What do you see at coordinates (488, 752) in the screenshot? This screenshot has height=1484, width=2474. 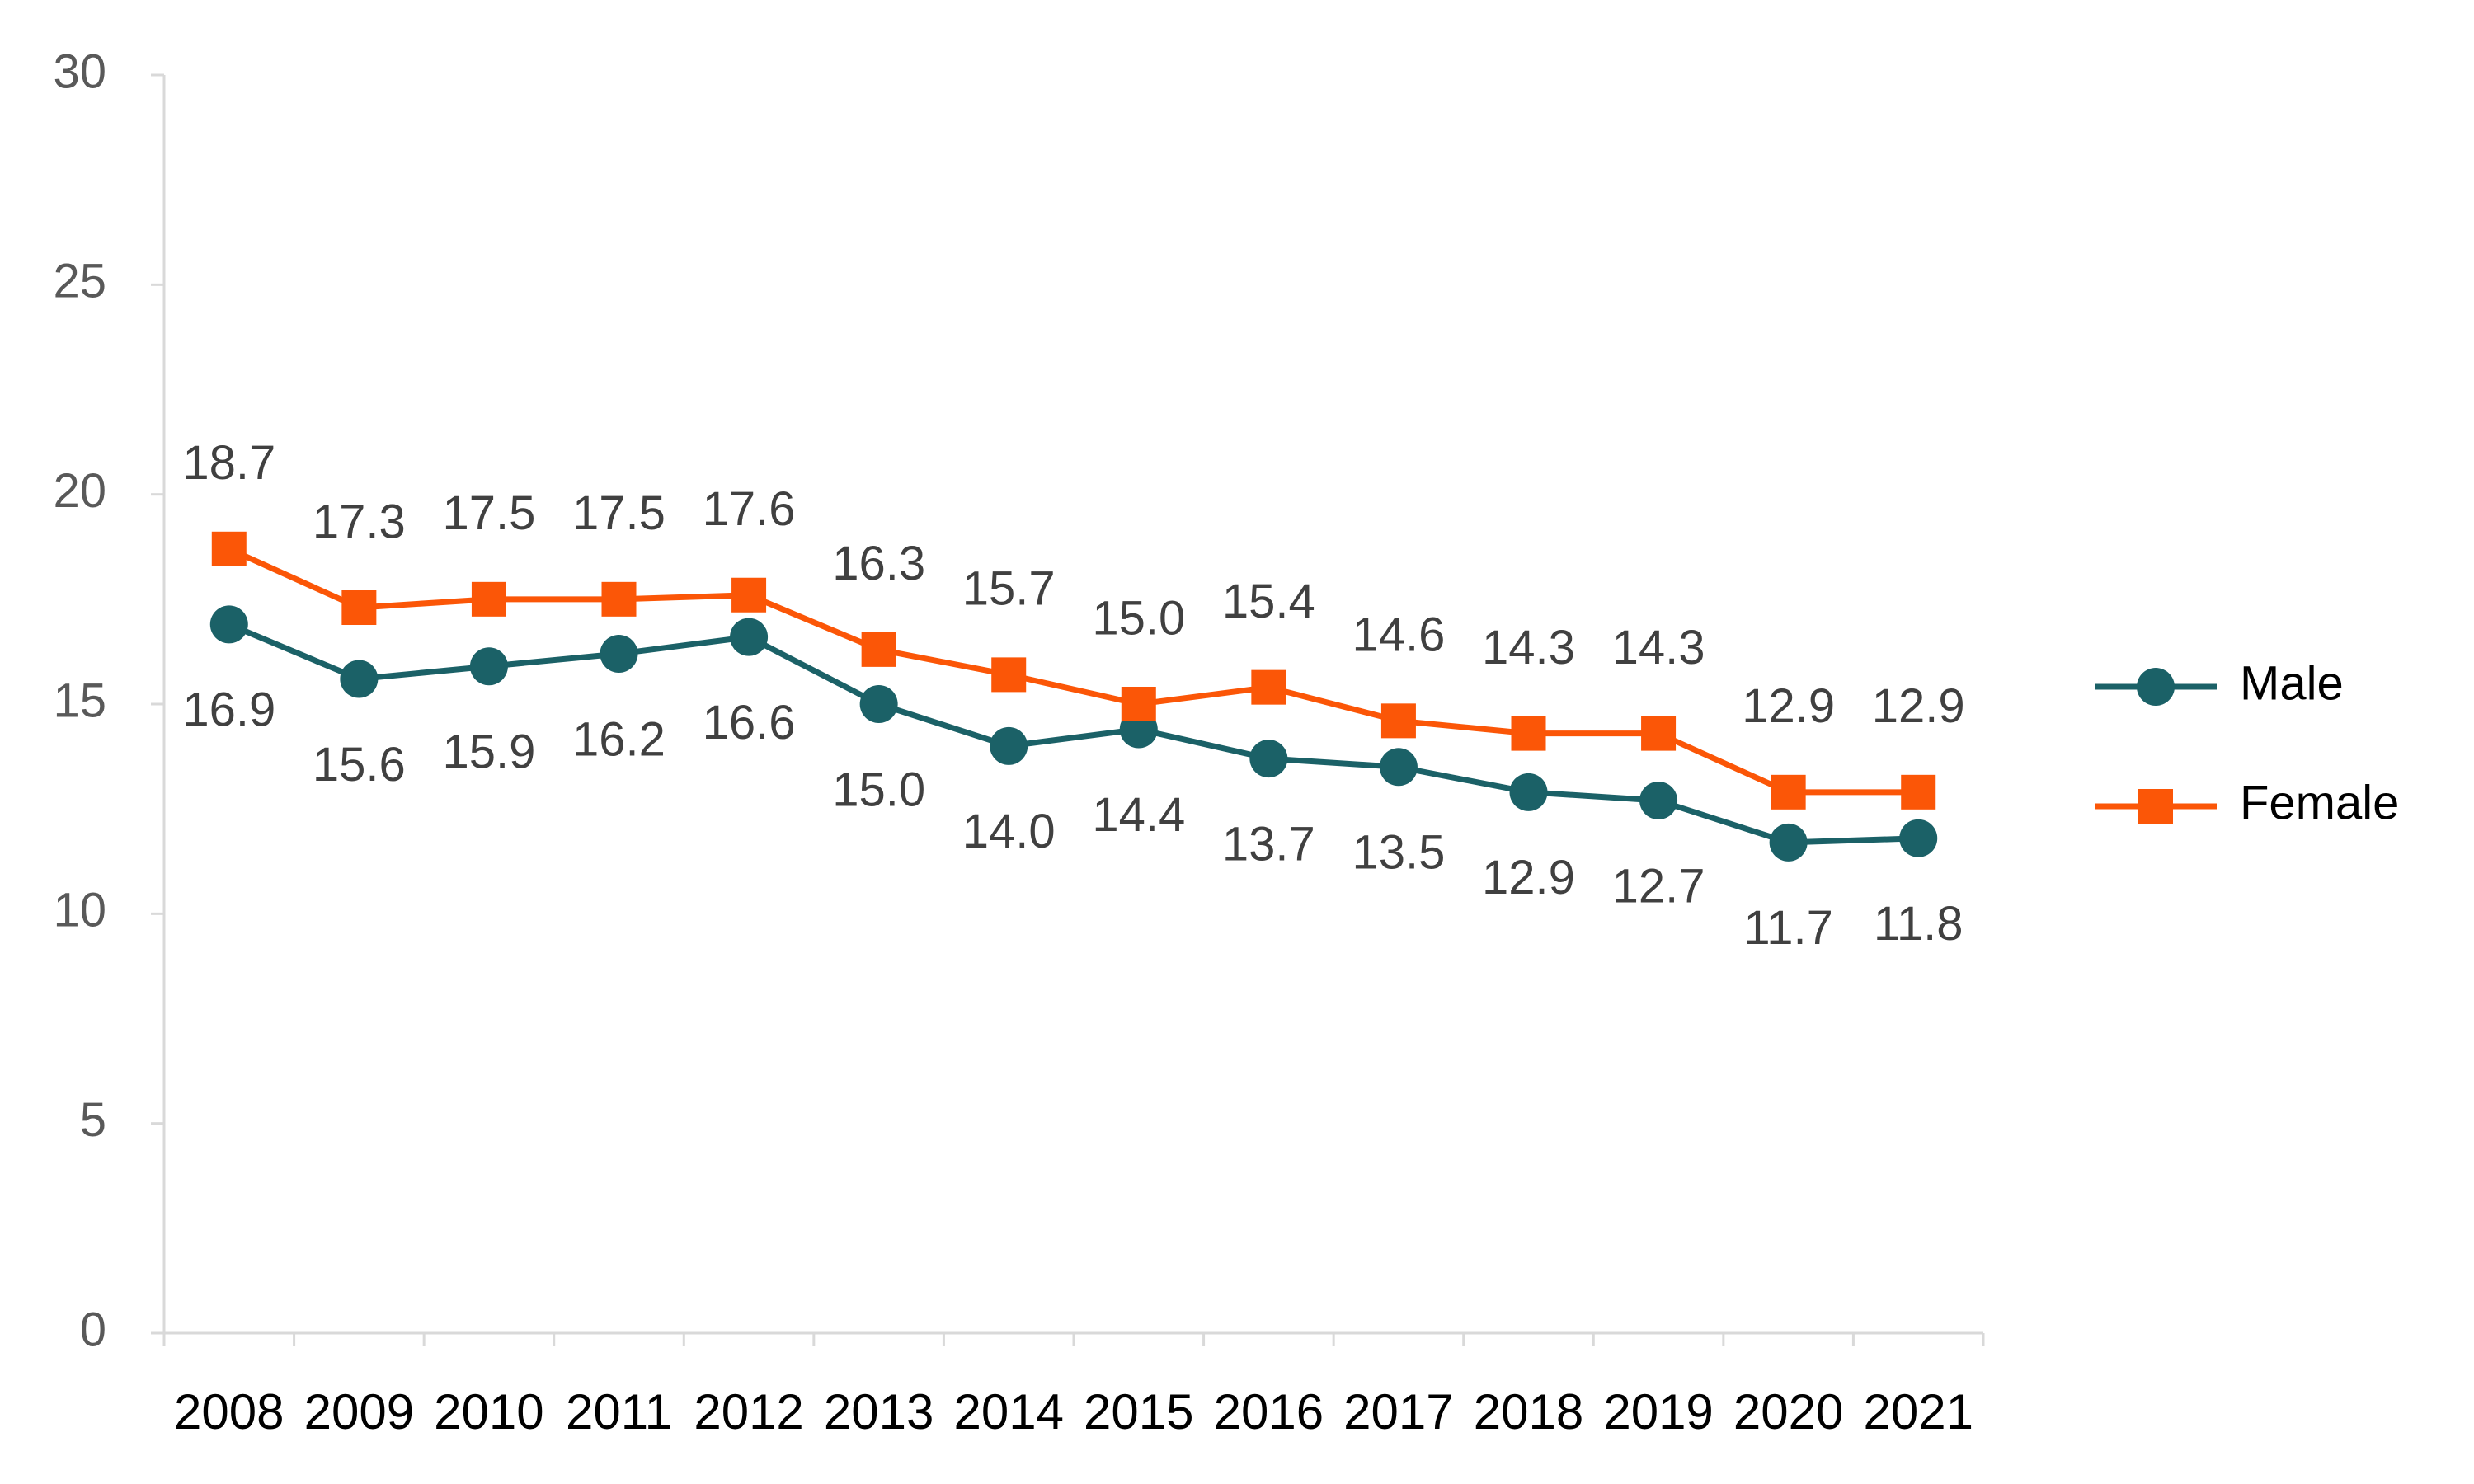 I see `data-label: 15.9` at bounding box center [488, 752].